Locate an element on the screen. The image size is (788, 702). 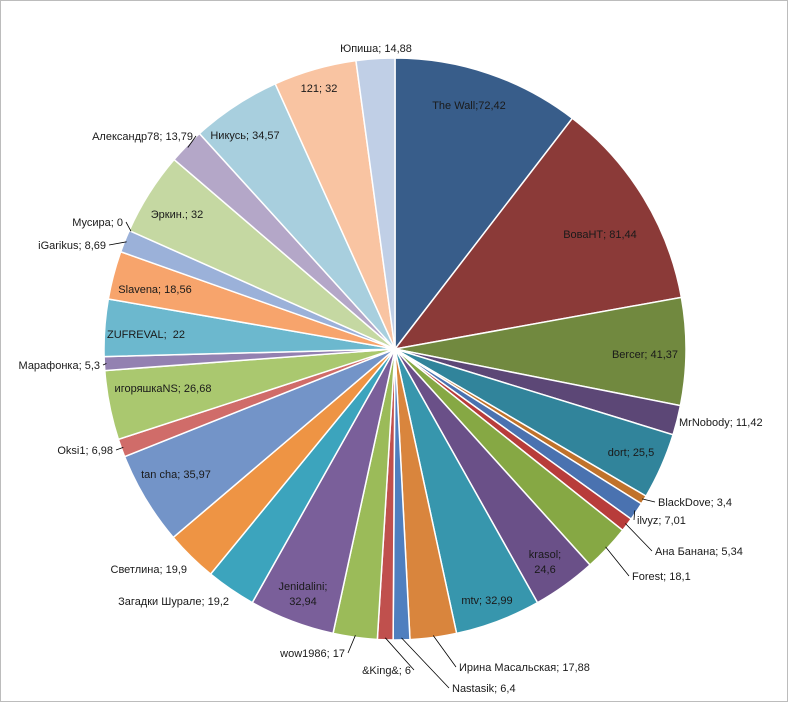
data-label-юпиша: Юпиша; 14,88 is located at coordinates (376, 49).